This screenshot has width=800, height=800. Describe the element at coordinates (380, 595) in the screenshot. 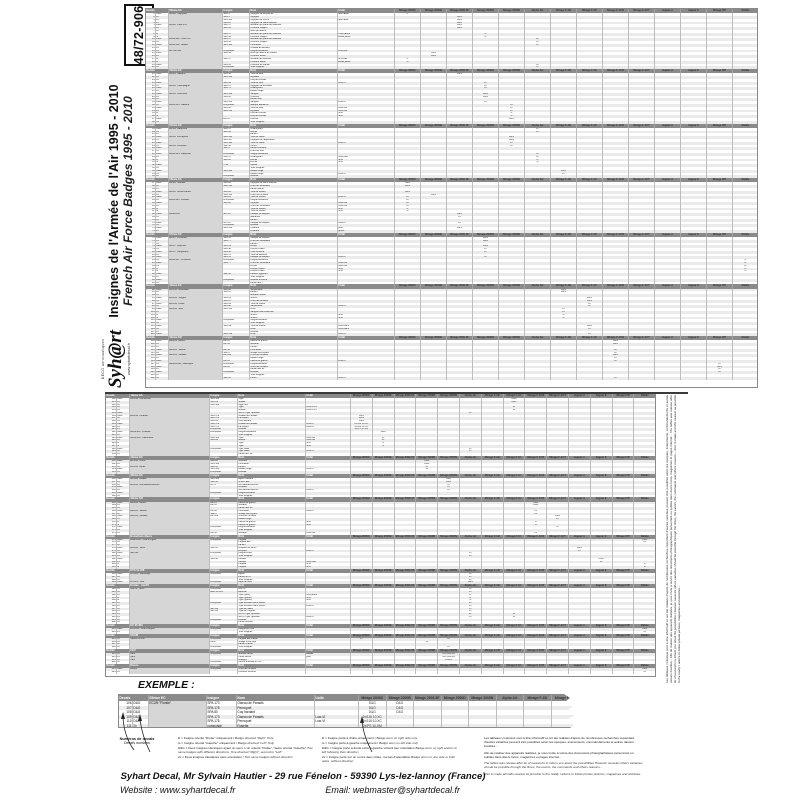

I see `decal-row: 192 2x Tigre (petit) fond jaune 2x` at that location.